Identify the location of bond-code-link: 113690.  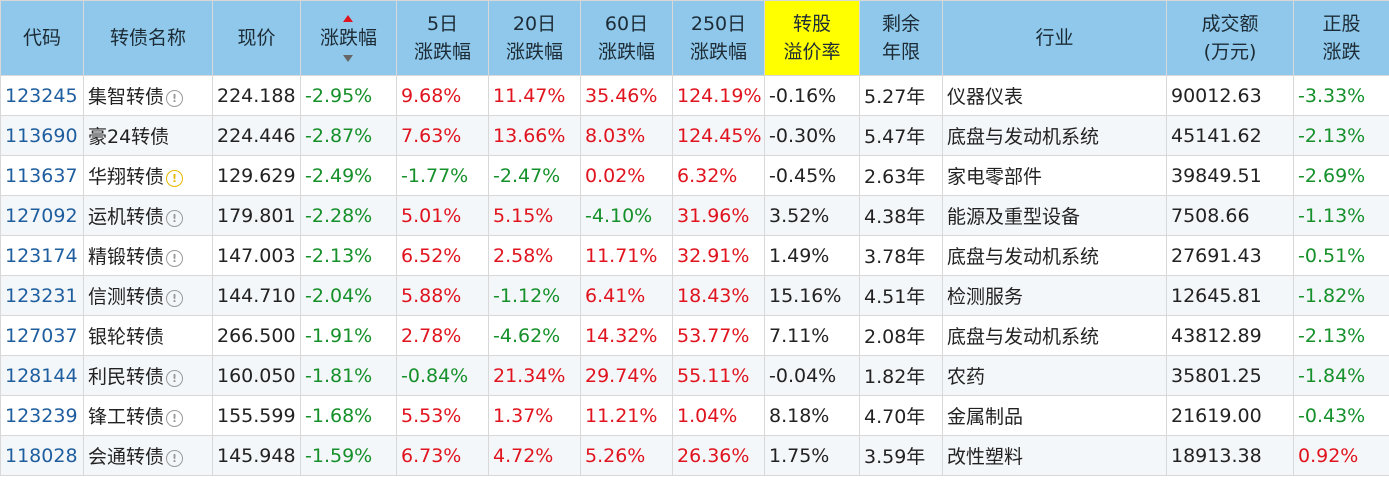
(41, 135).